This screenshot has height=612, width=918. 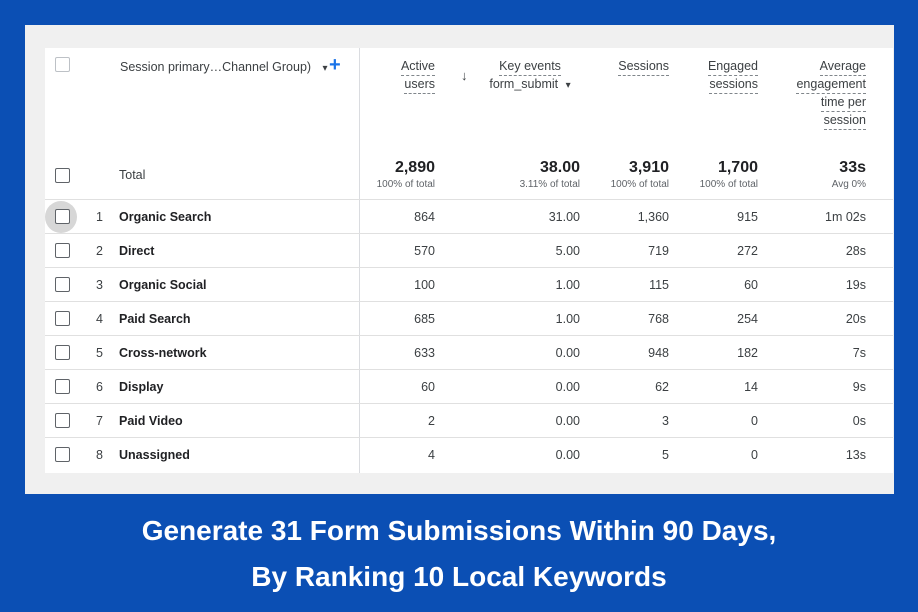 I want to click on row-index: 4, so click(x=99, y=319).